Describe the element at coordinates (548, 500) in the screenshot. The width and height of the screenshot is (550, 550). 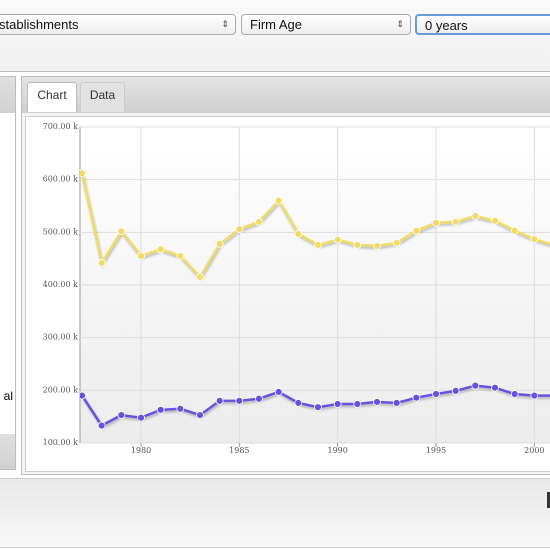
I see `footer-control` at that location.